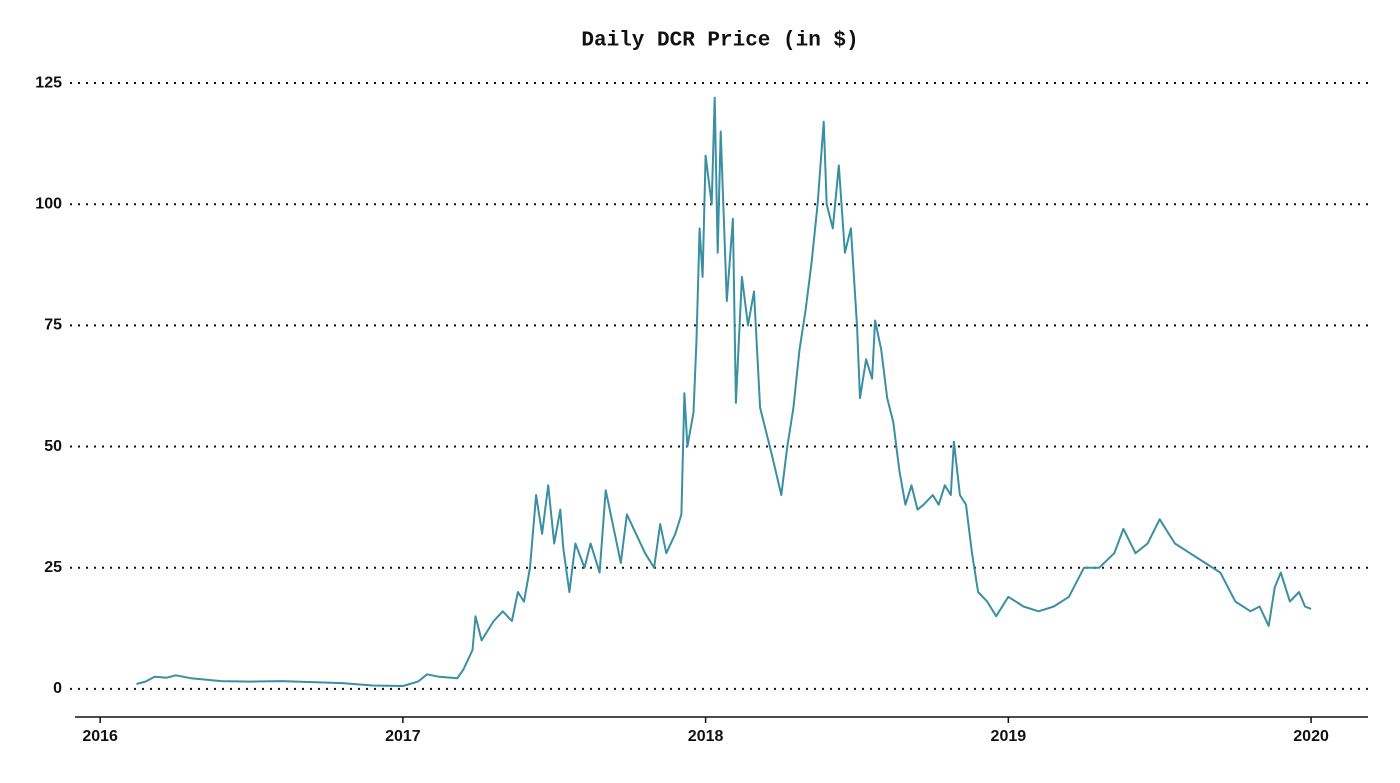  Describe the element at coordinates (1311, 736) in the screenshot. I see `x-tick-label: 2020` at that location.